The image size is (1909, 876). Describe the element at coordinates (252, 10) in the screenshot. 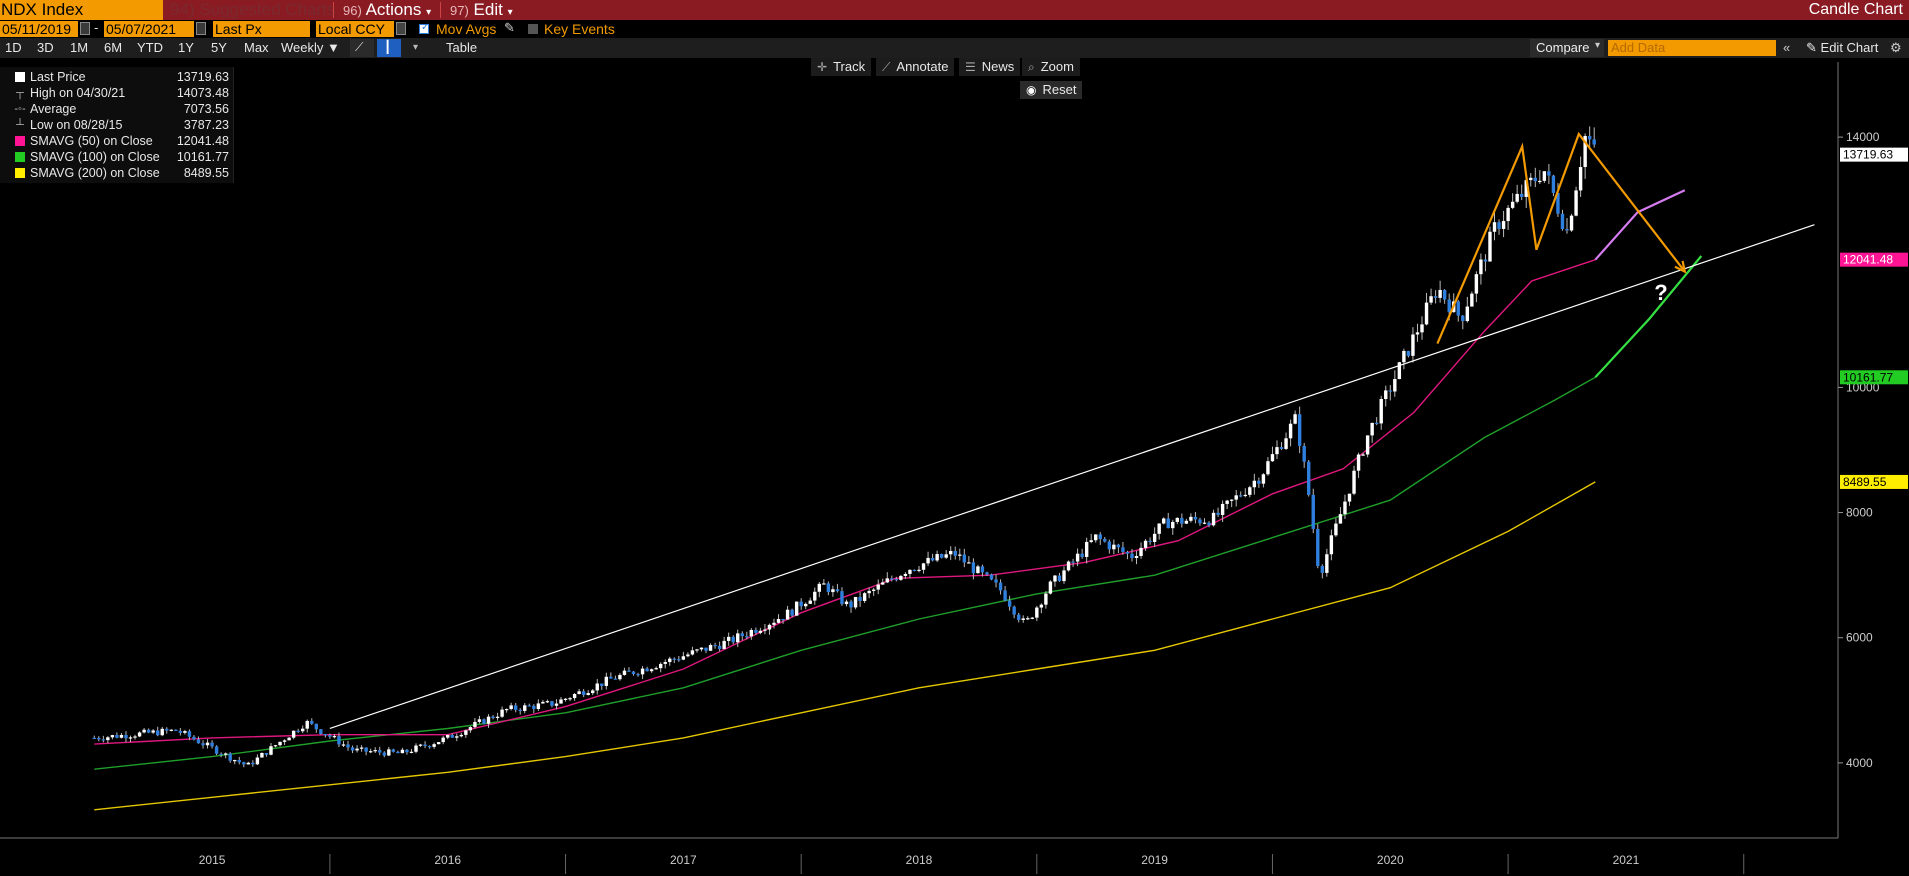

I see `suggested-charts-menu: 94) Suggested Charts` at that location.